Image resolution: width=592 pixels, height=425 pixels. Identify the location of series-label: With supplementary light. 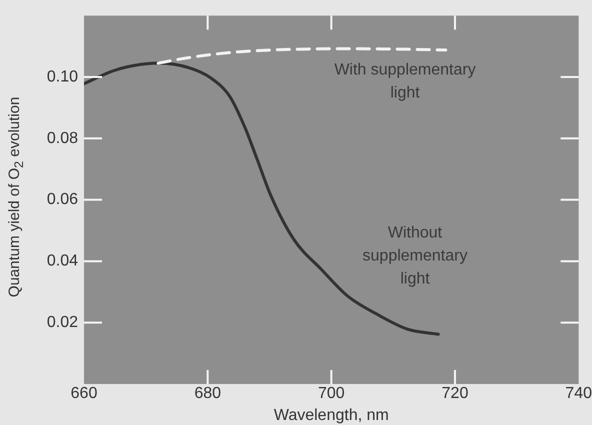
(405, 81).